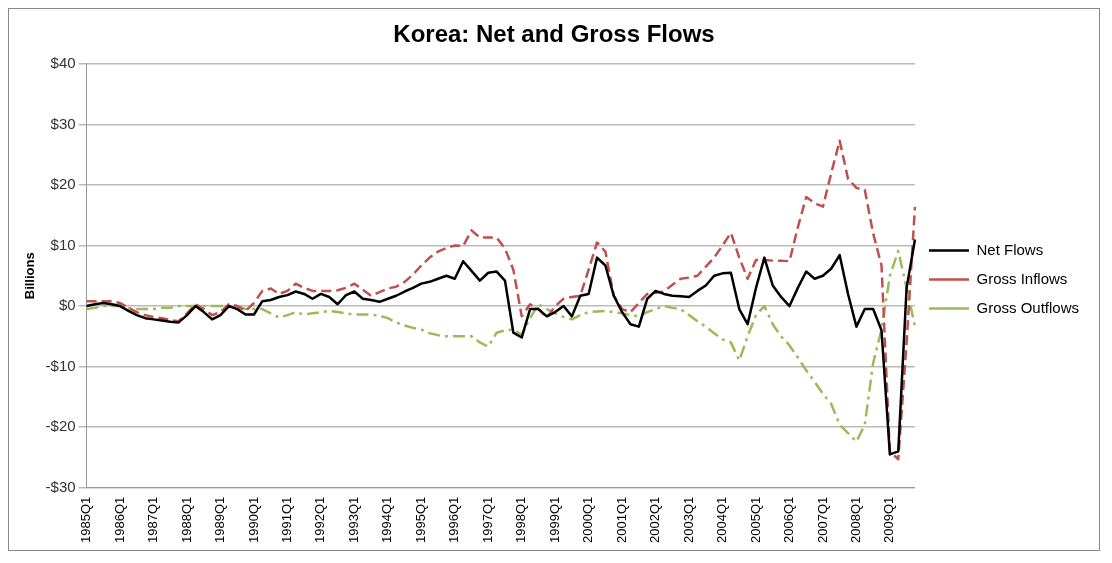 The height and width of the screenshot is (563, 1112). Describe the element at coordinates (60, 365) in the screenshot. I see `y-tick-label: -$10` at that location.